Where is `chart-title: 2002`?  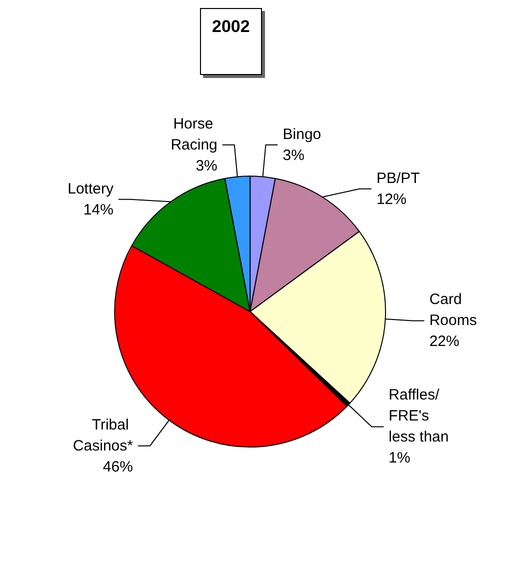
chart-title: 2002 is located at coordinates (231, 26).